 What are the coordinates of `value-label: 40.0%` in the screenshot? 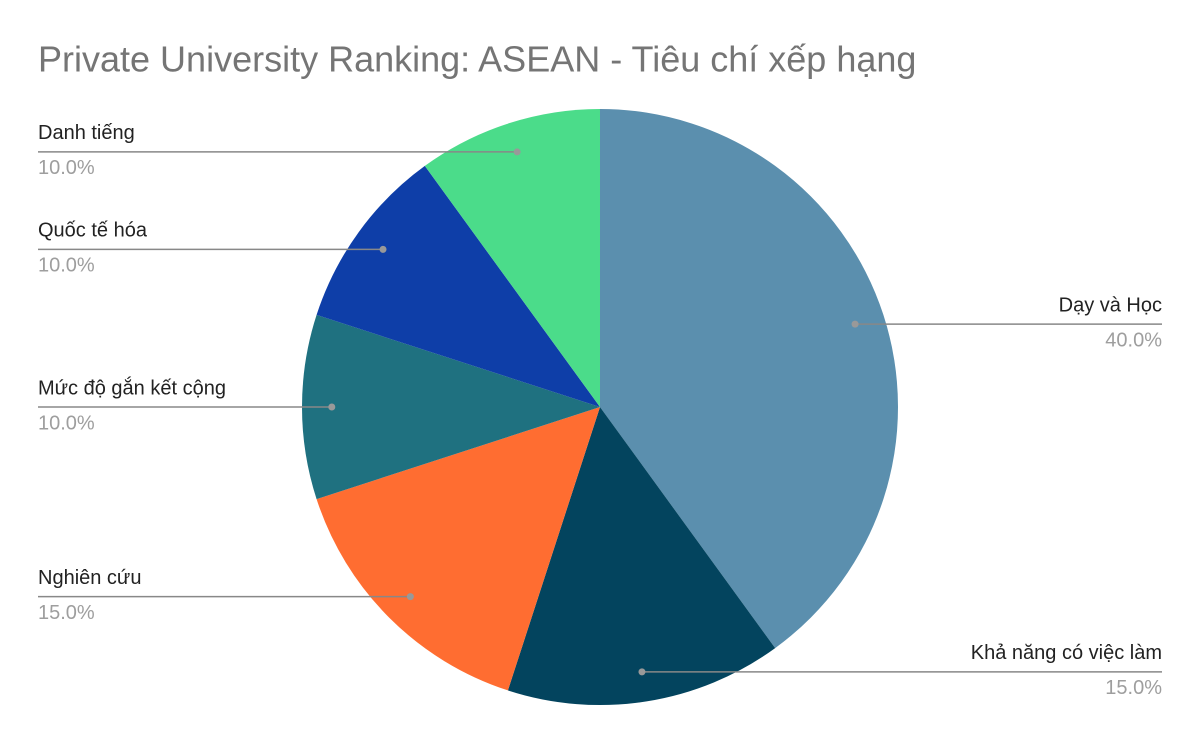 It's located at (1133, 340).